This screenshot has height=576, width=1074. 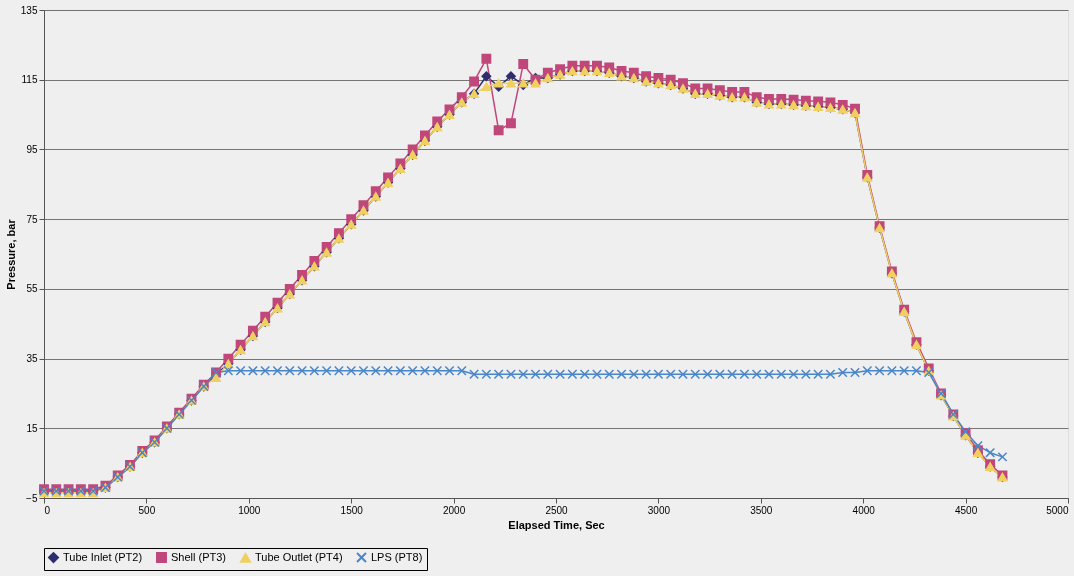 I want to click on x-tick-label: 4000, so click(x=864, y=510).